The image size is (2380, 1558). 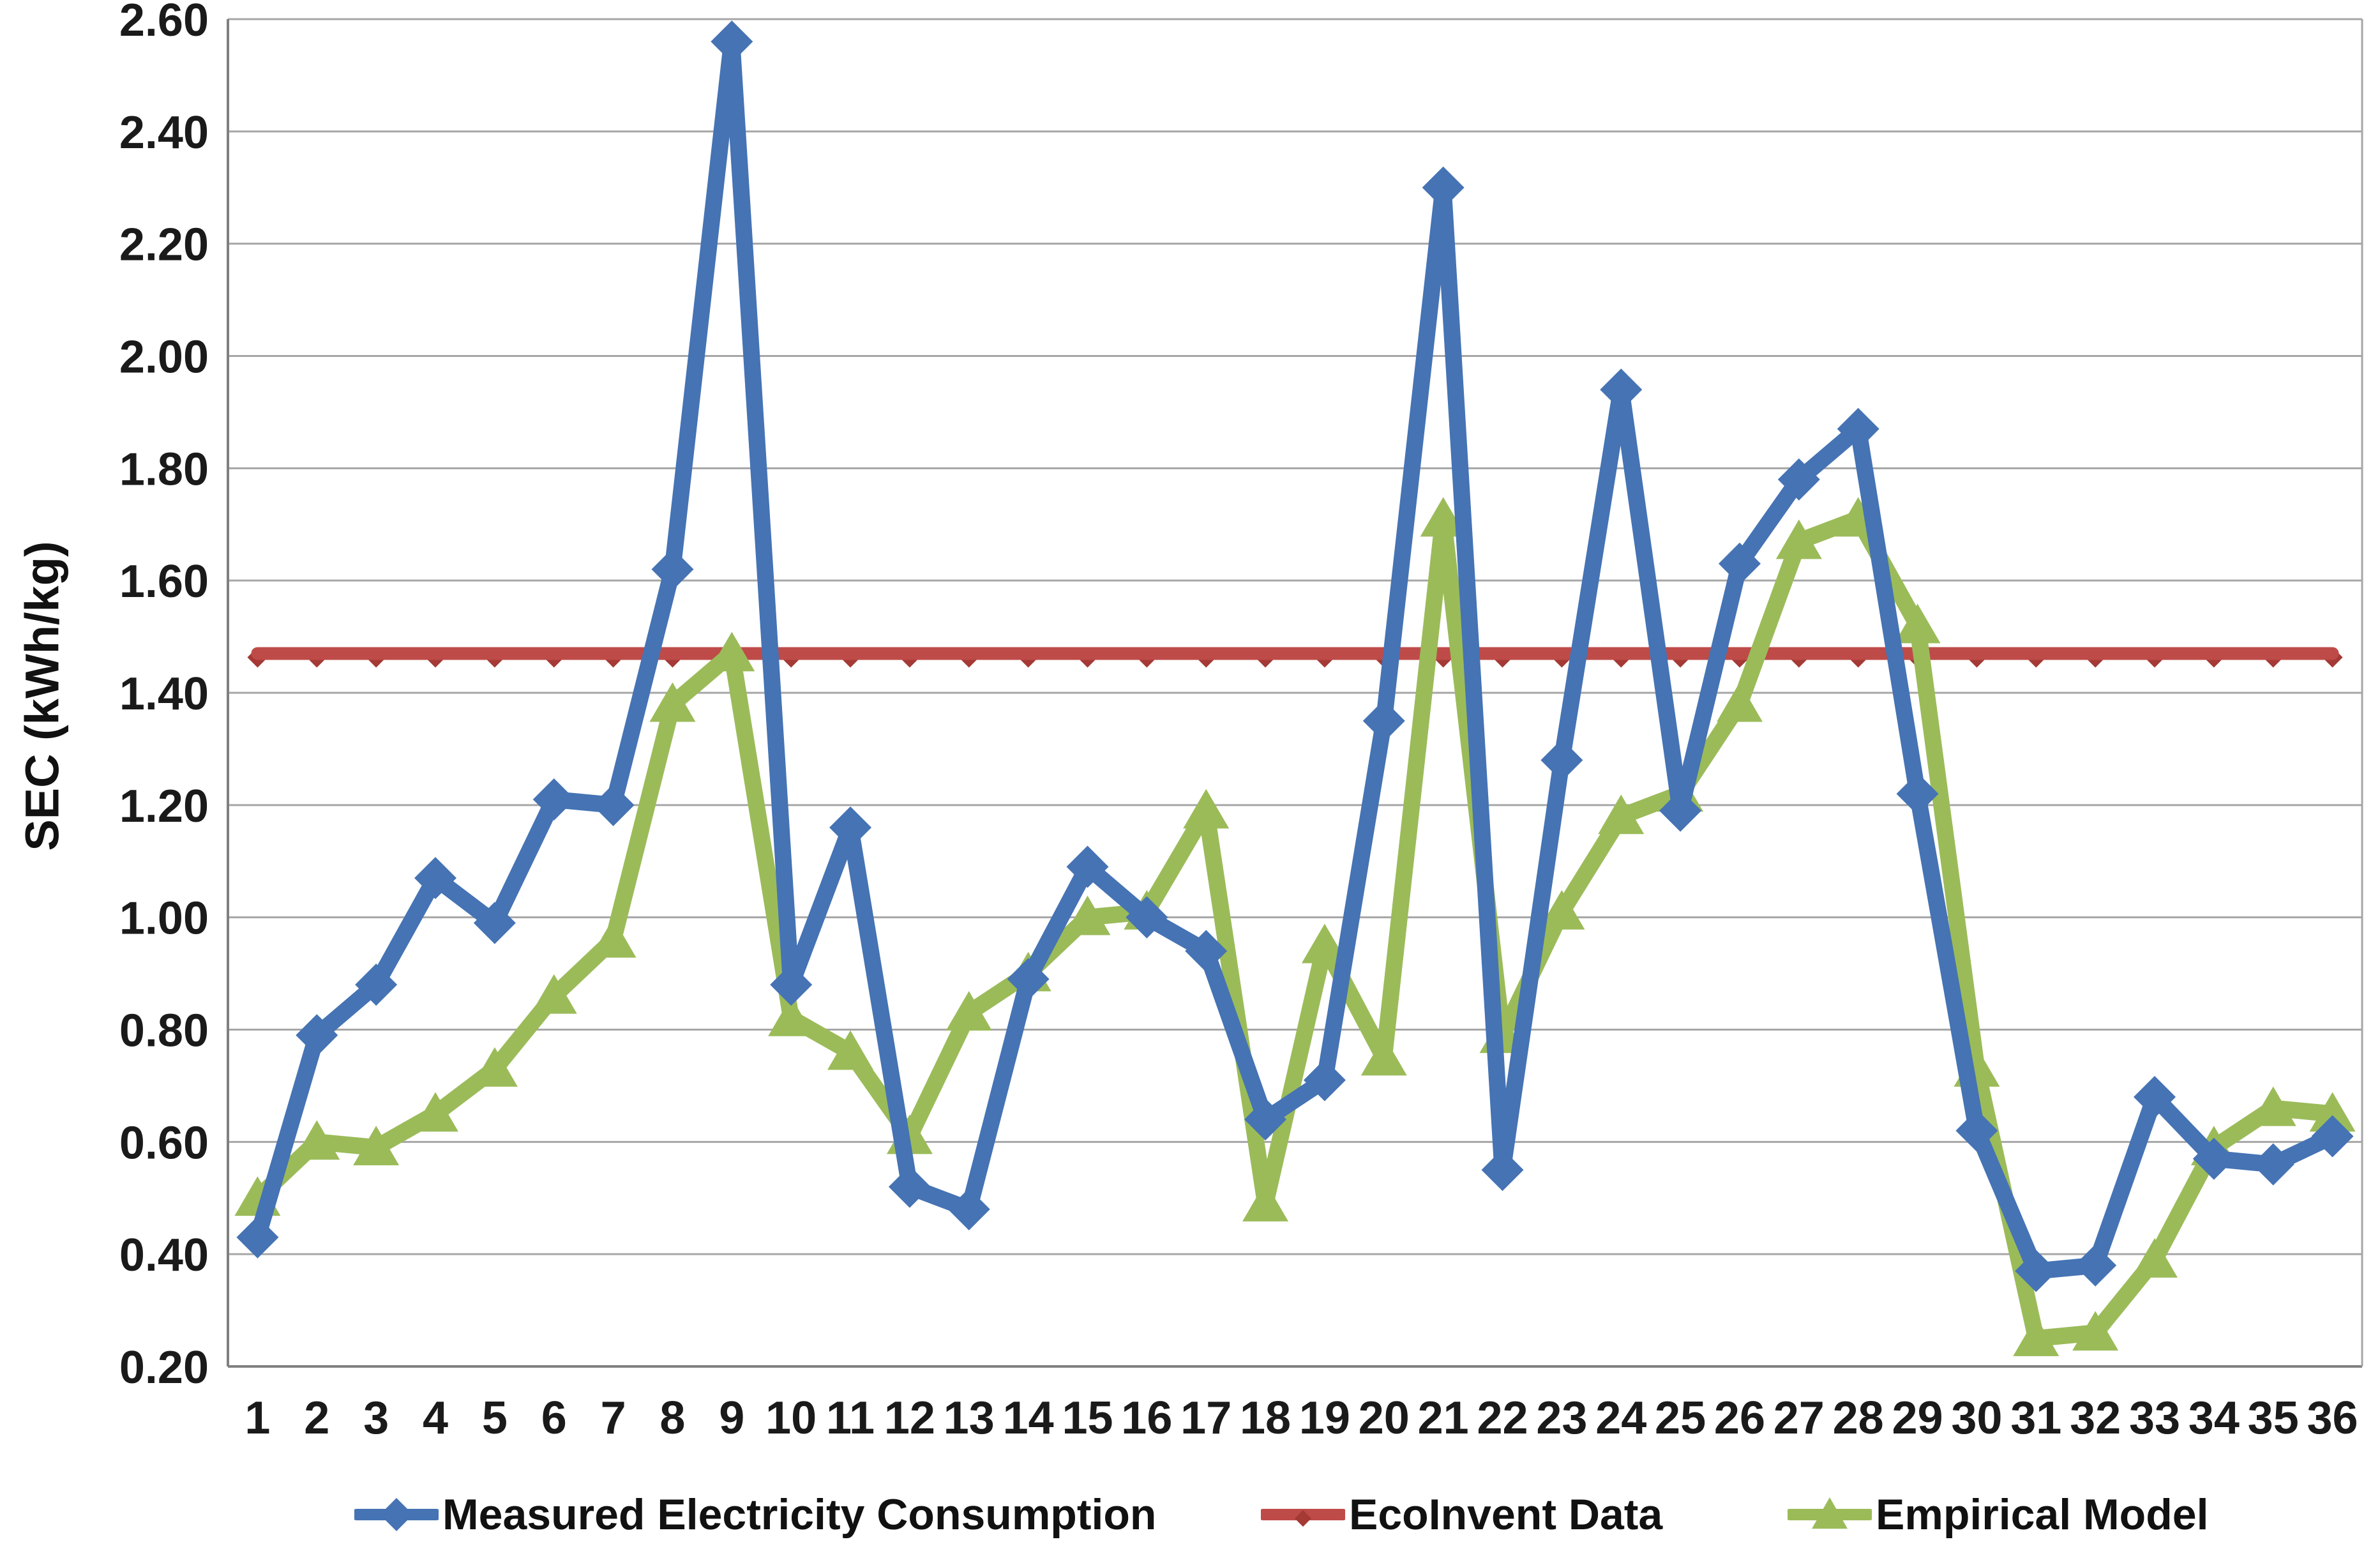 What do you see at coordinates (1506, 1514) in the screenshot?
I see `legend-label-ecoinvent: EcoInvent Data` at bounding box center [1506, 1514].